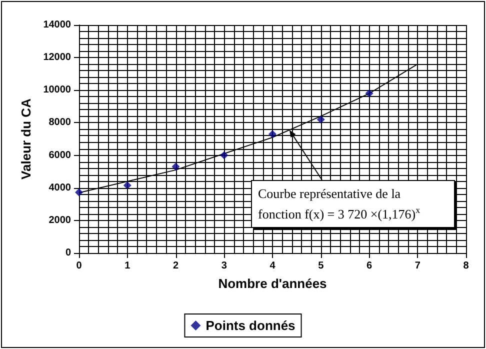  Describe the element at coordinates (273, 266) in the screenshot. I see `x-tick-label: 4` at that location.